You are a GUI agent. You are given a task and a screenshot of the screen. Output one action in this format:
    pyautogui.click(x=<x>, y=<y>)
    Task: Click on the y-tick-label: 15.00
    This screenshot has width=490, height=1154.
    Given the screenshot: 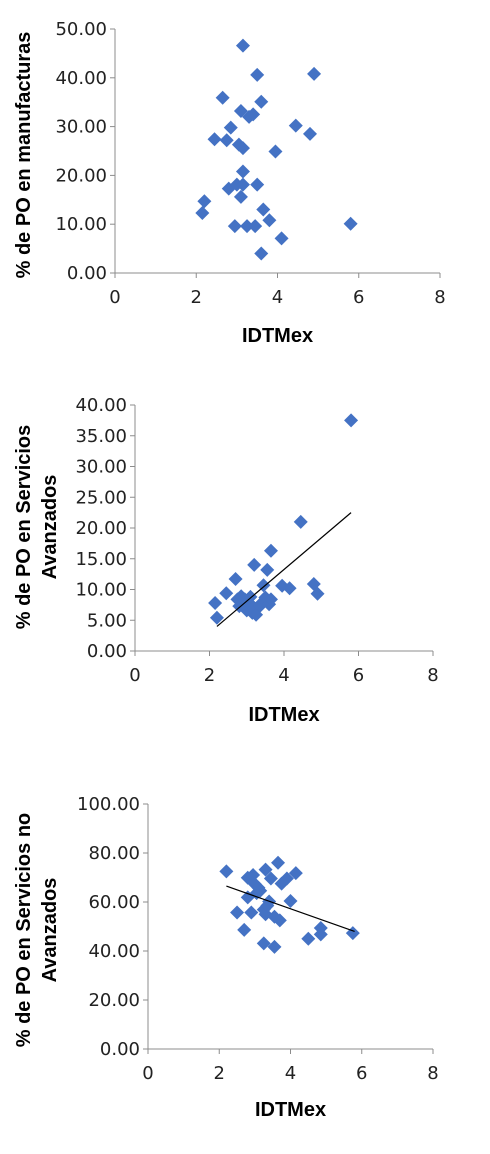 What is the action you would take?
    pyautogui.click(x=101, y=559)
    